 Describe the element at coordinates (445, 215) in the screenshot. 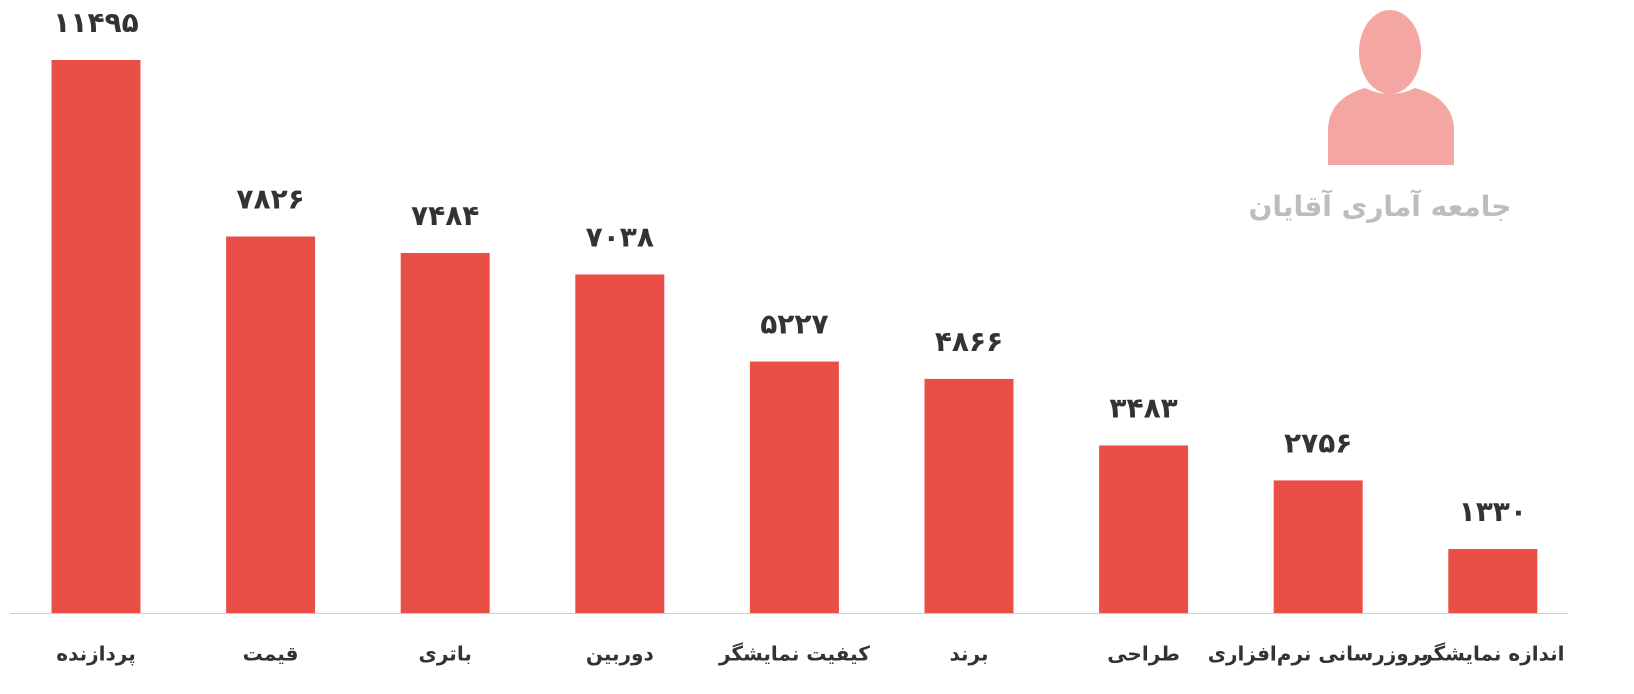

I see `value-label: ۷۴۸۴` at that location.